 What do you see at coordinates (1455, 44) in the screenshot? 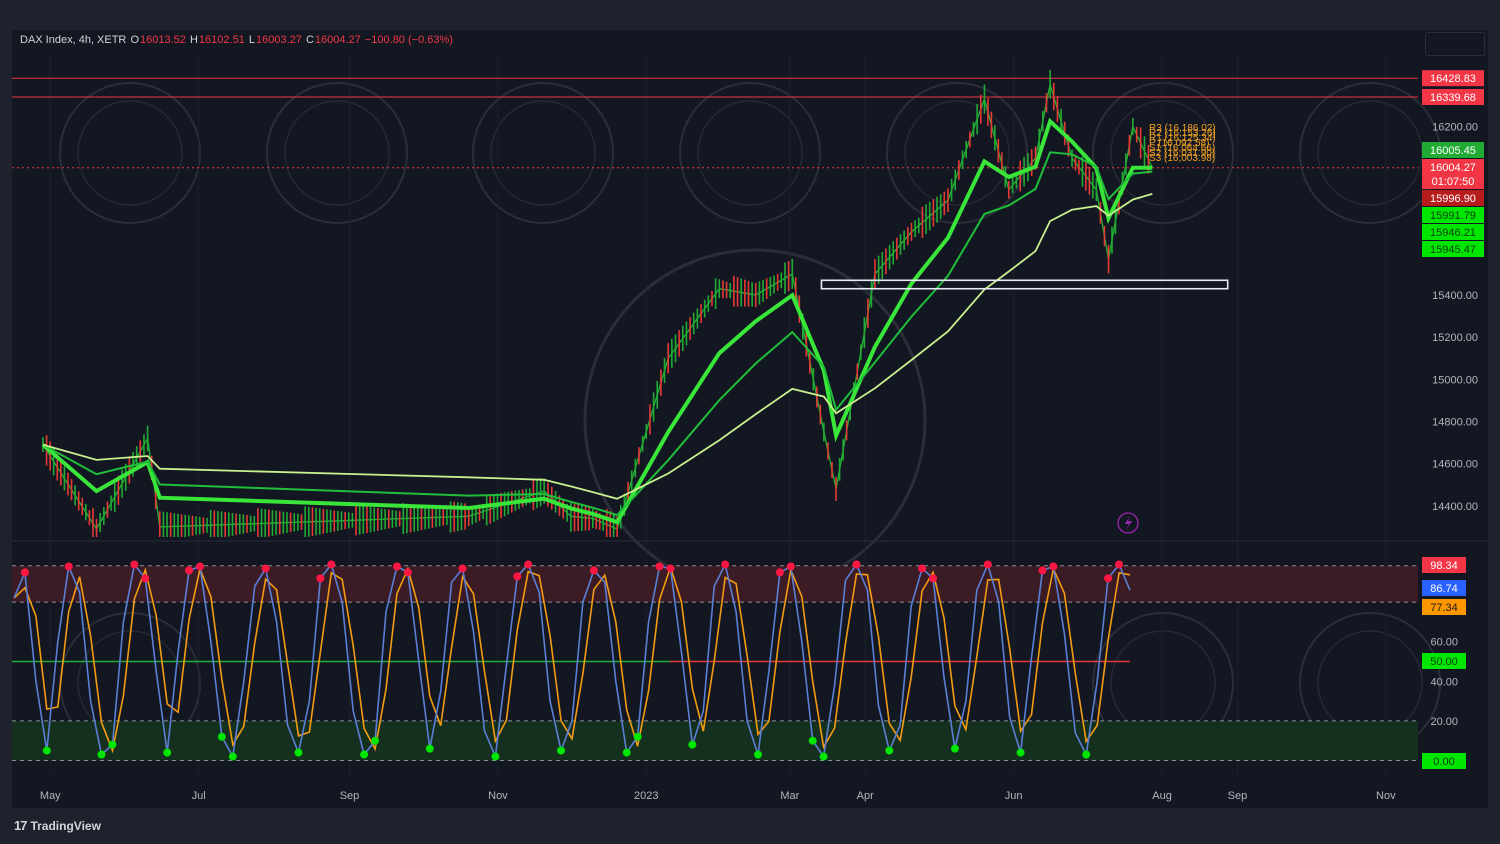
I see `chart-corner-button` at bounding box center [1455, 44].